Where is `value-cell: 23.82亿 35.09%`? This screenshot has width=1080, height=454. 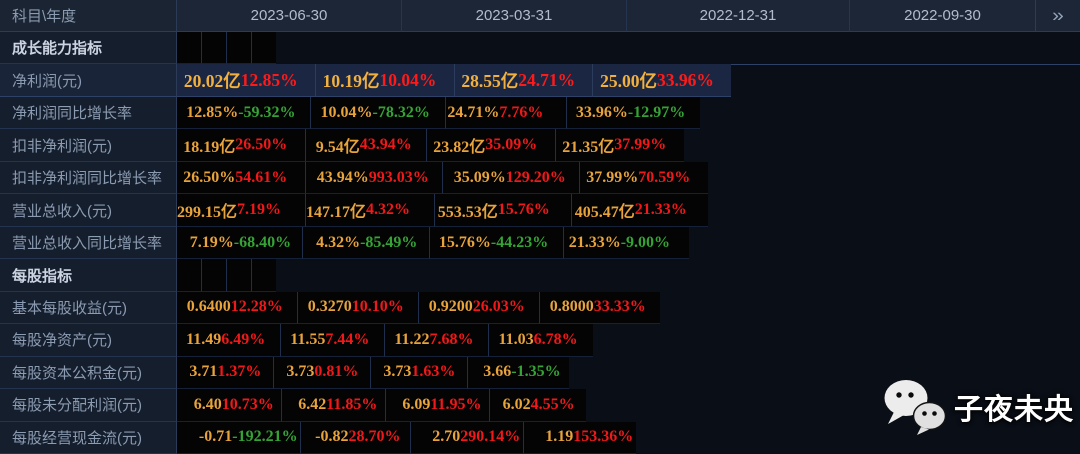
value-cell: 23.82亿 35.09% is located at coordinates (492, 145).